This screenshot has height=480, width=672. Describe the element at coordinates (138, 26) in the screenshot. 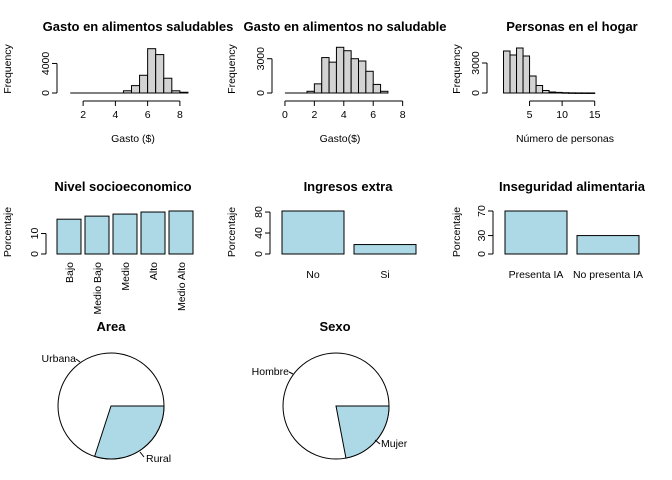

I see `chart-title: Gasto en alimentos saludables` at that location.